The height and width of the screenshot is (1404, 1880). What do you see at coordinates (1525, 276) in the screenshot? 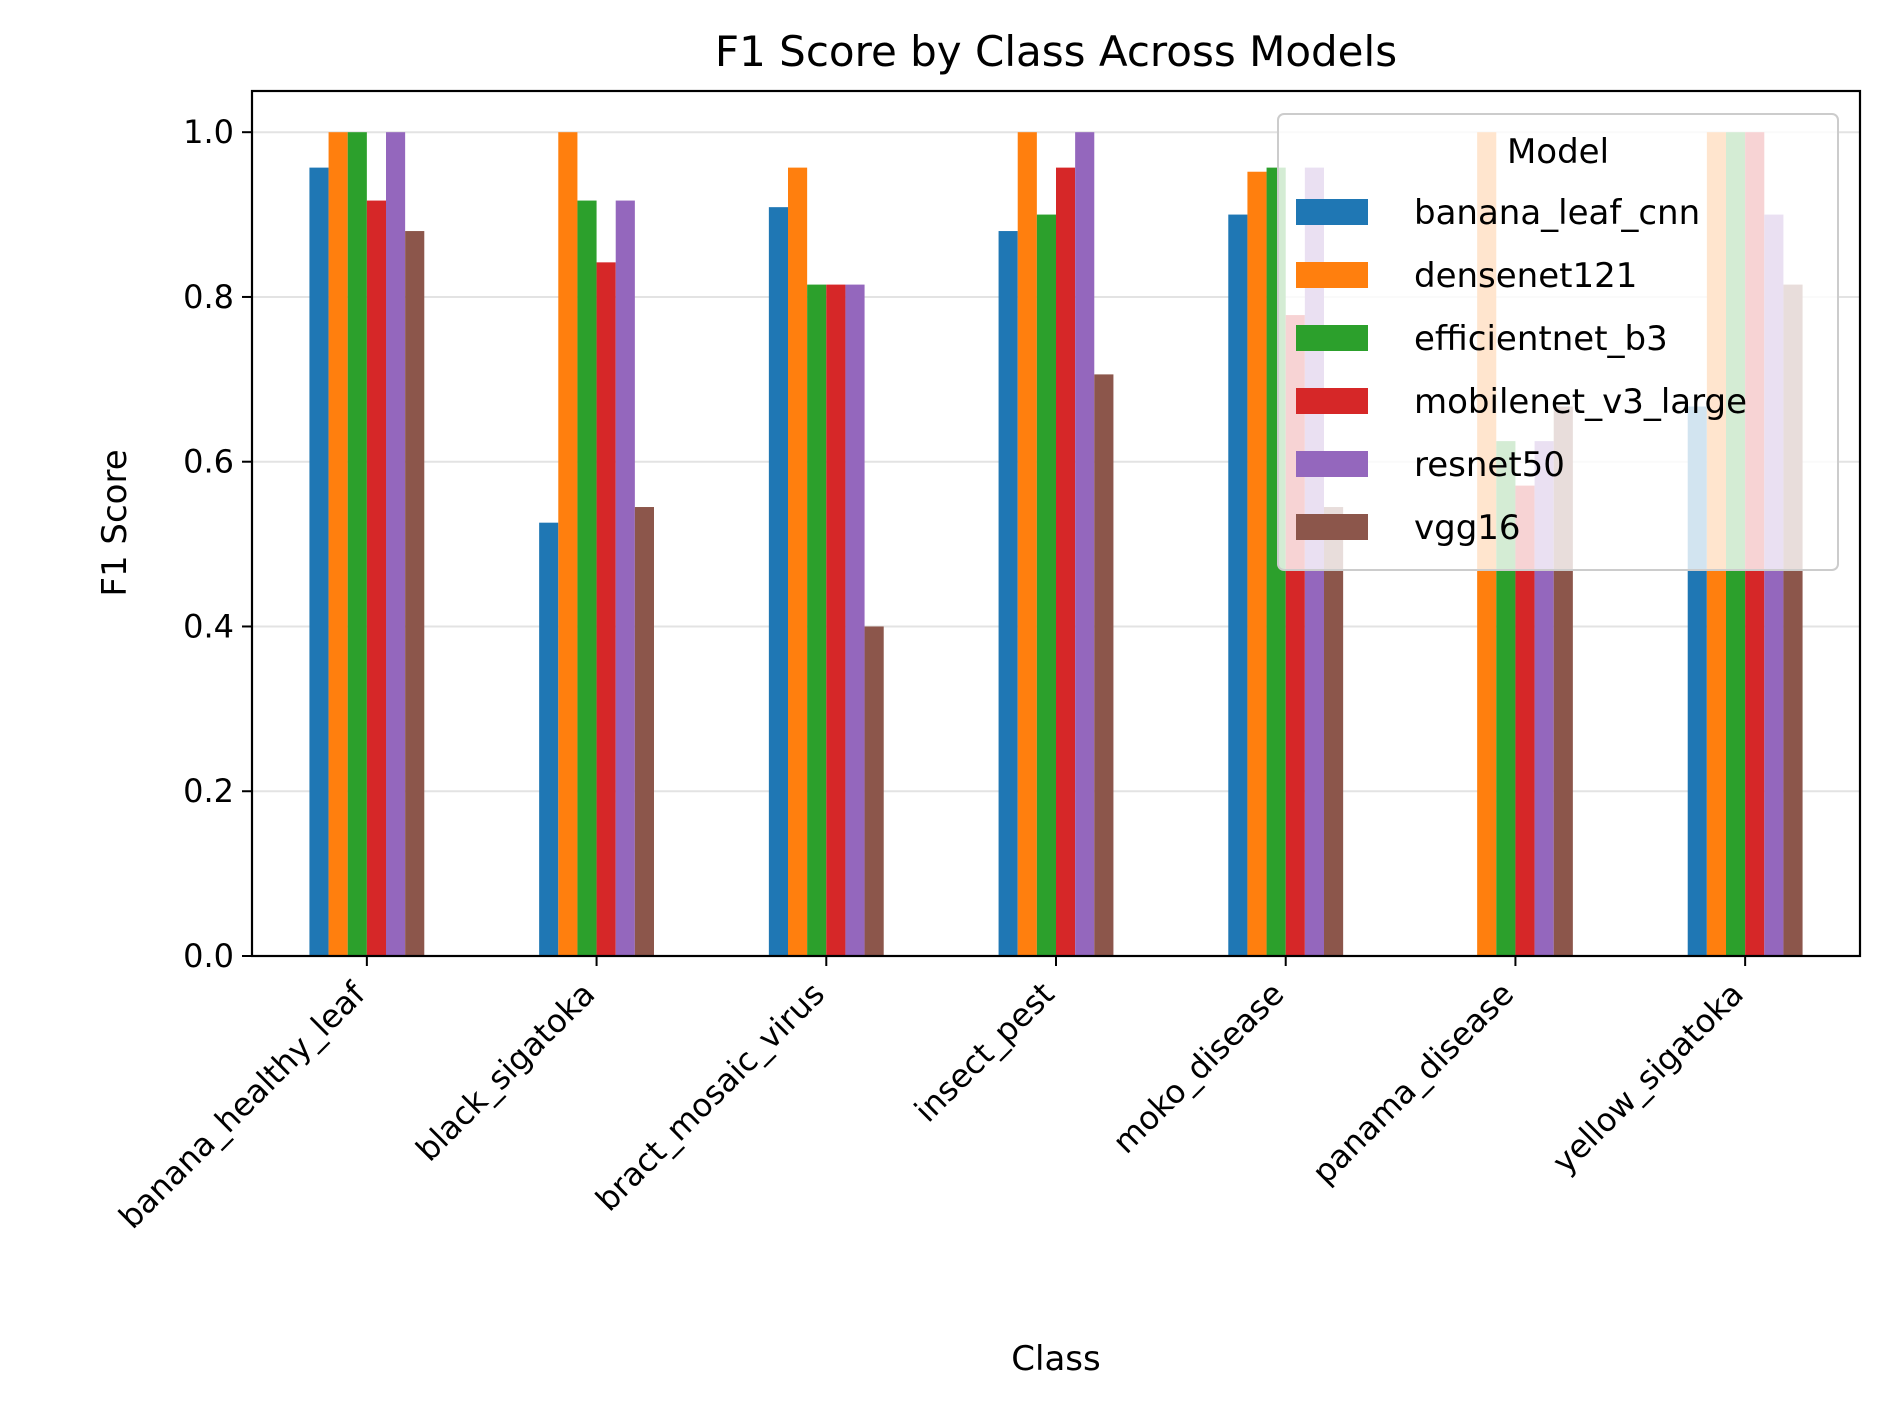
I see `legend-label: densenet121` at bounding box center [1525, 276].